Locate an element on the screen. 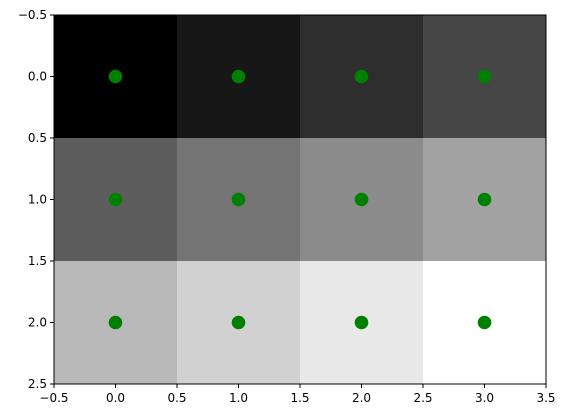 The width and height of the screenshot is (566, 418). x-tick-label: 2.0 is located at coordinates (361, 398).